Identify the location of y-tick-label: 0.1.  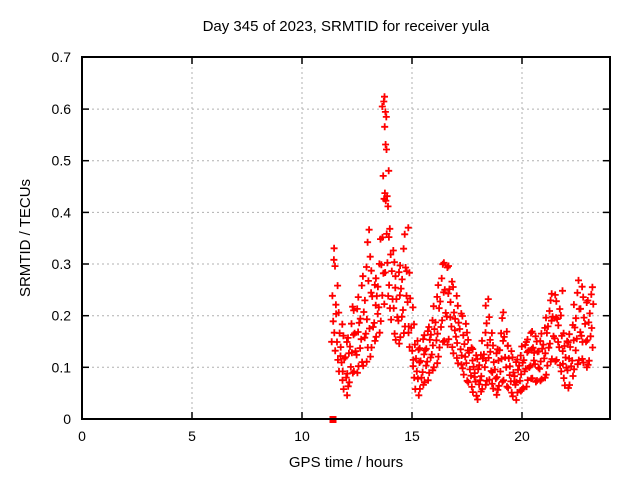
(62, 367).